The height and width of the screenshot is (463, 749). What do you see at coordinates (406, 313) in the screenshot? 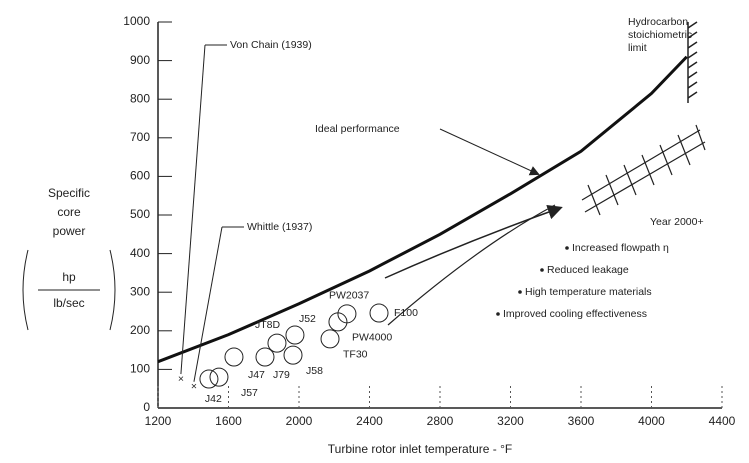
I see `engine-label: F100` at bounding box center [406, 313].